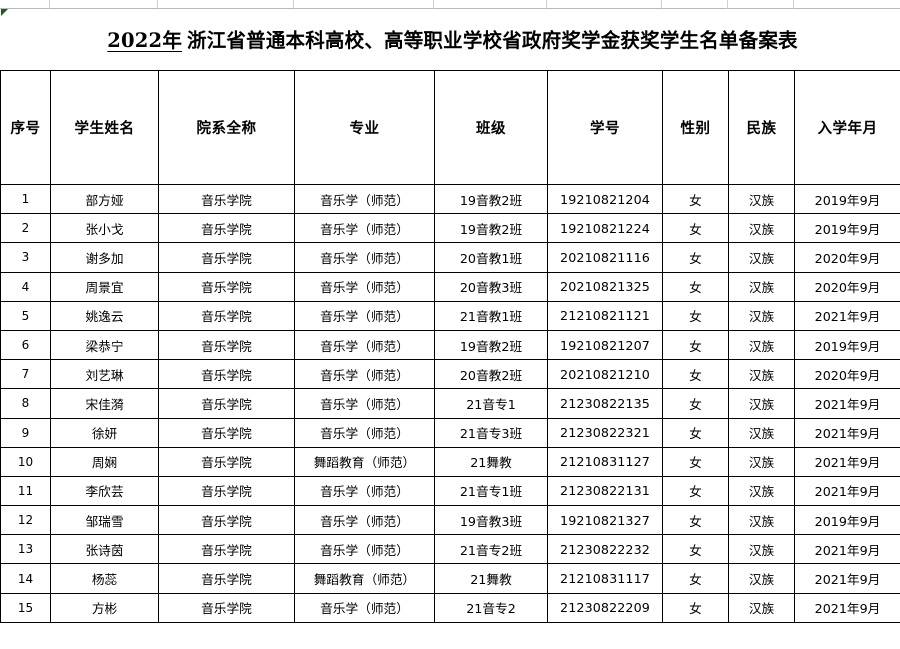  I want to click on page-title-subject: 浙江省普通本科高校、高等职业学校省政府奖学金获奖学生名单备案表, so click(492, 41).